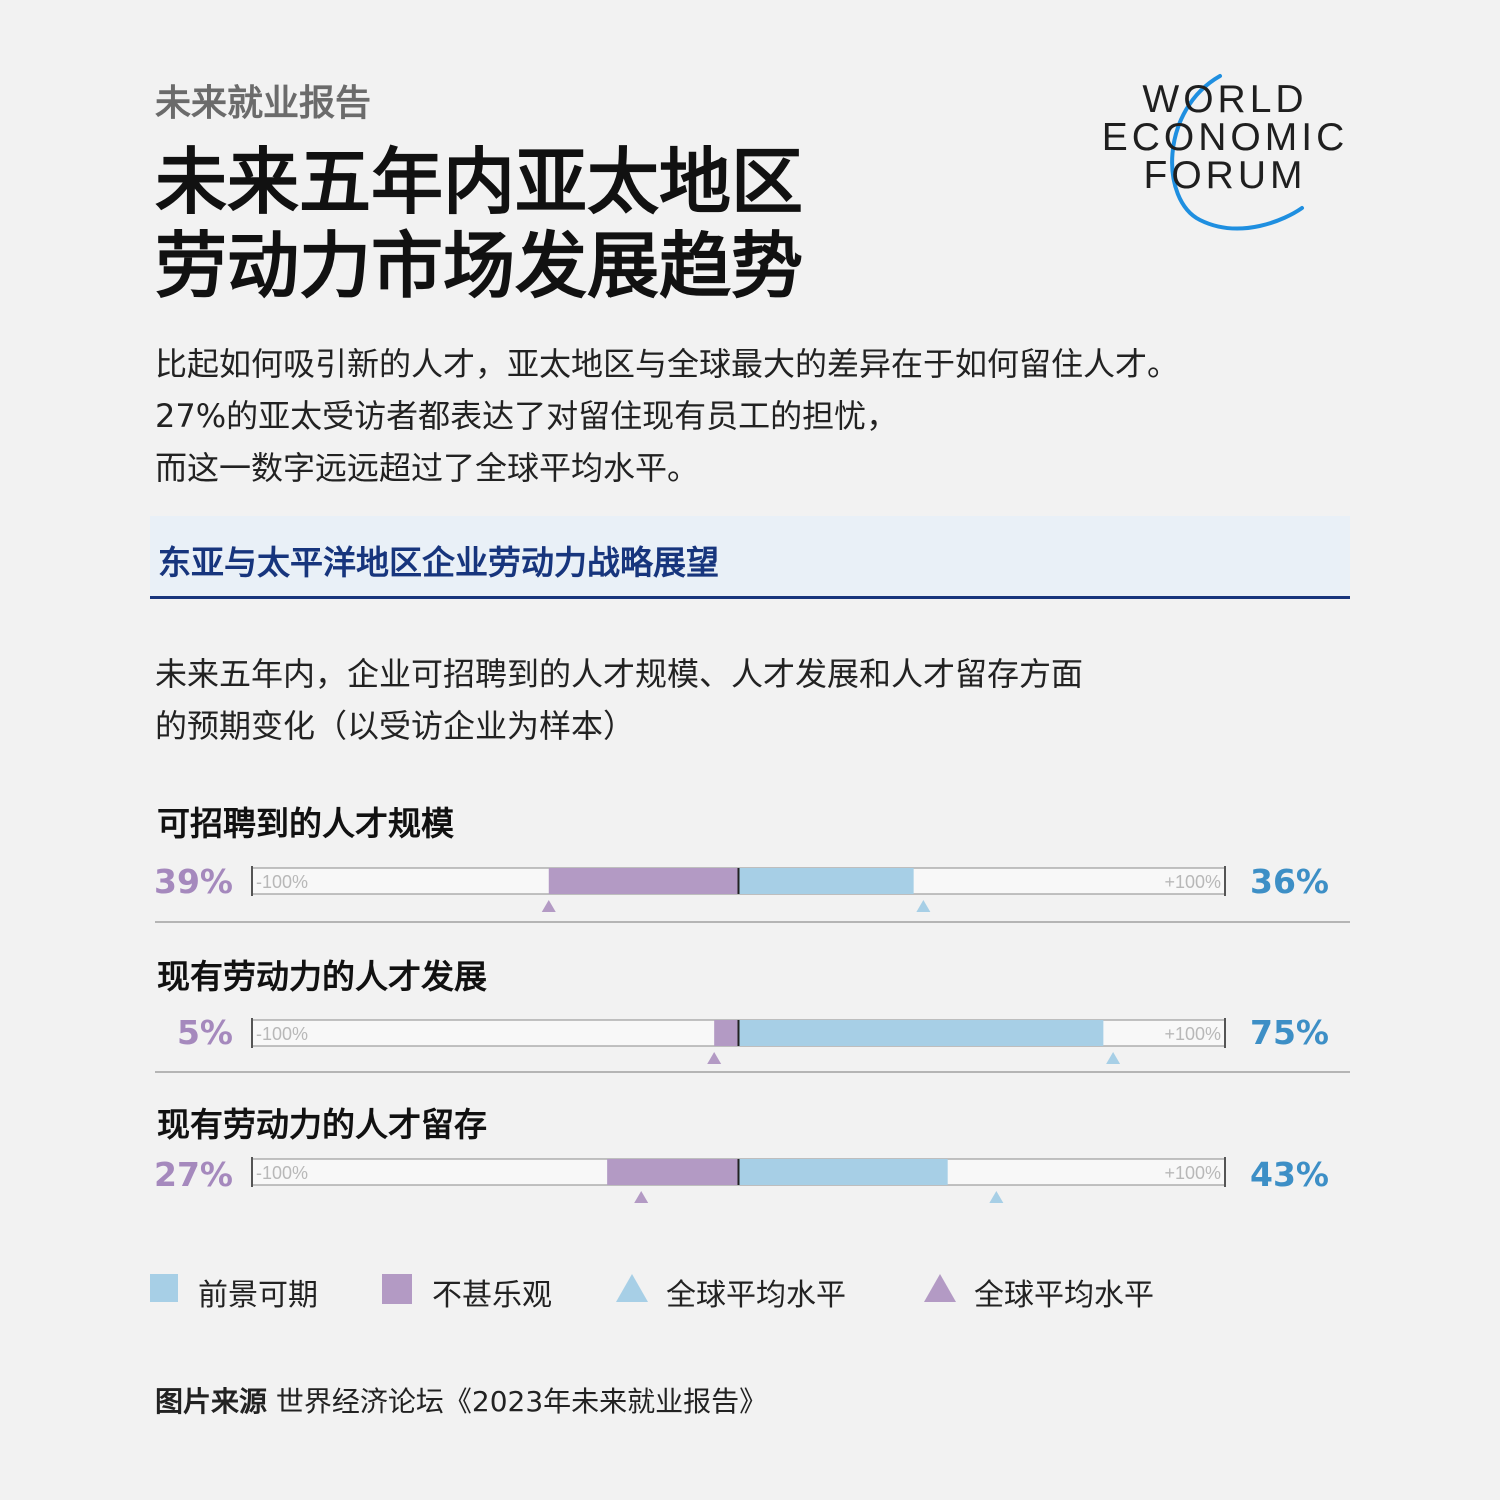  I want to click on legend-label-global-positive: 全球平均水平, so click(756, 1295).